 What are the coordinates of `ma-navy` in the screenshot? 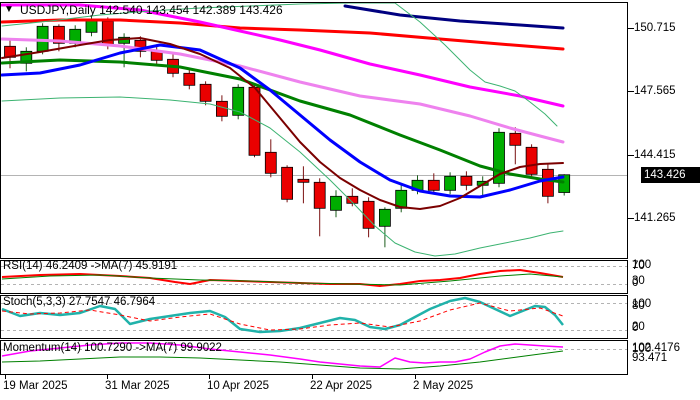 It's located at (454, 17).